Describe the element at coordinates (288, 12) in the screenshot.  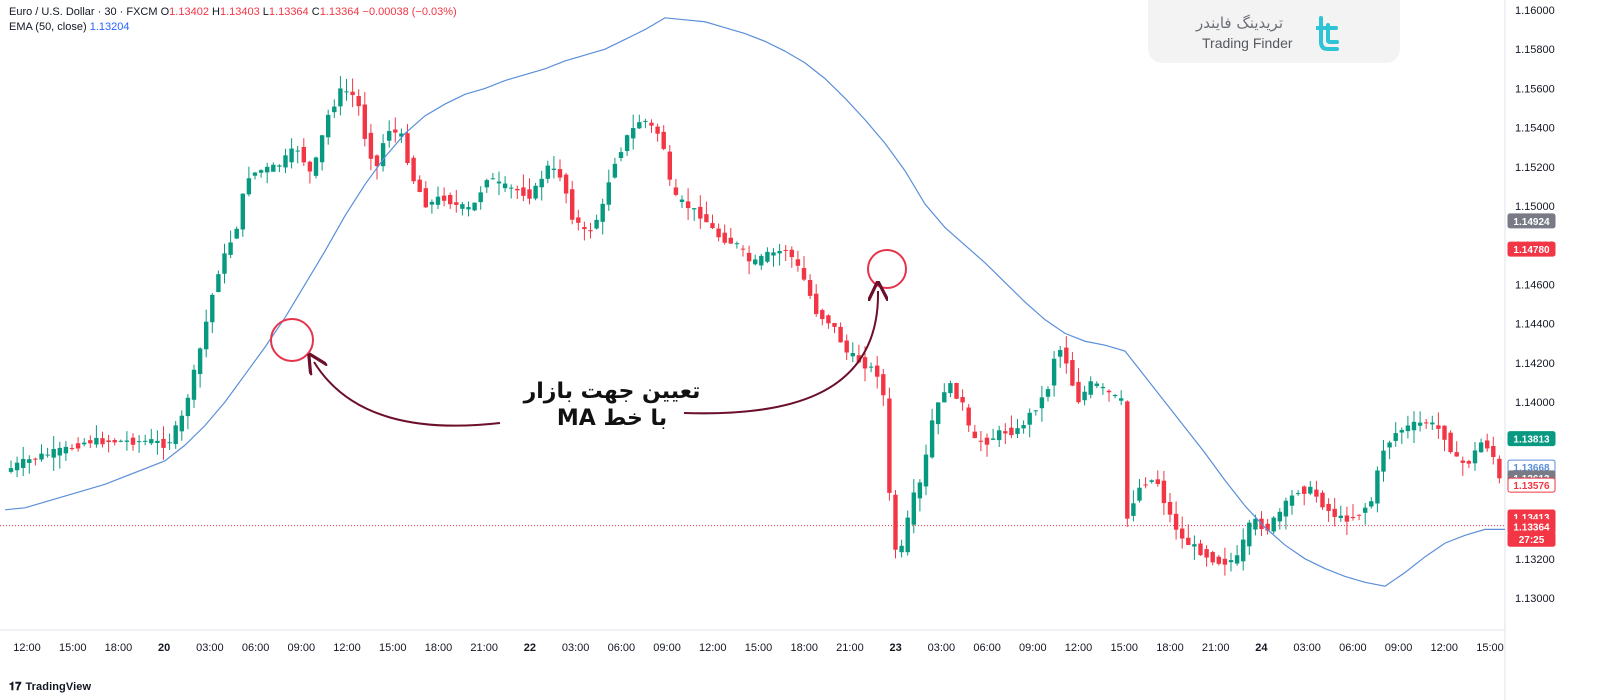
I see `low-value: 1.13364` at that location.